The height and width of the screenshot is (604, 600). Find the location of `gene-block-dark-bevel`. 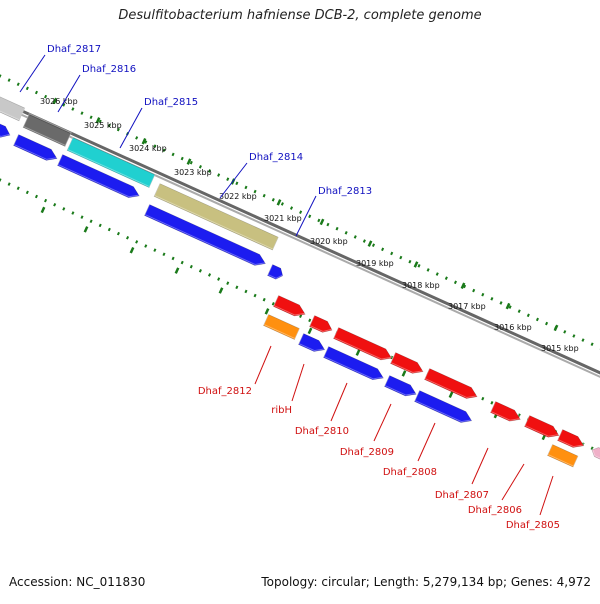

gene-block-dark-bevel is located at coordinates (47, 130).